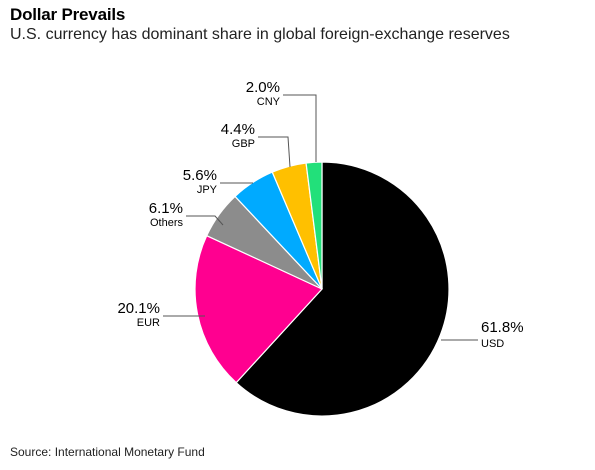 The width and height of the screenshot is (595, 470). Describe the element at coordinates (166, 208) in the screenshot. I see `slice-value-others: 6.1%` at that location.